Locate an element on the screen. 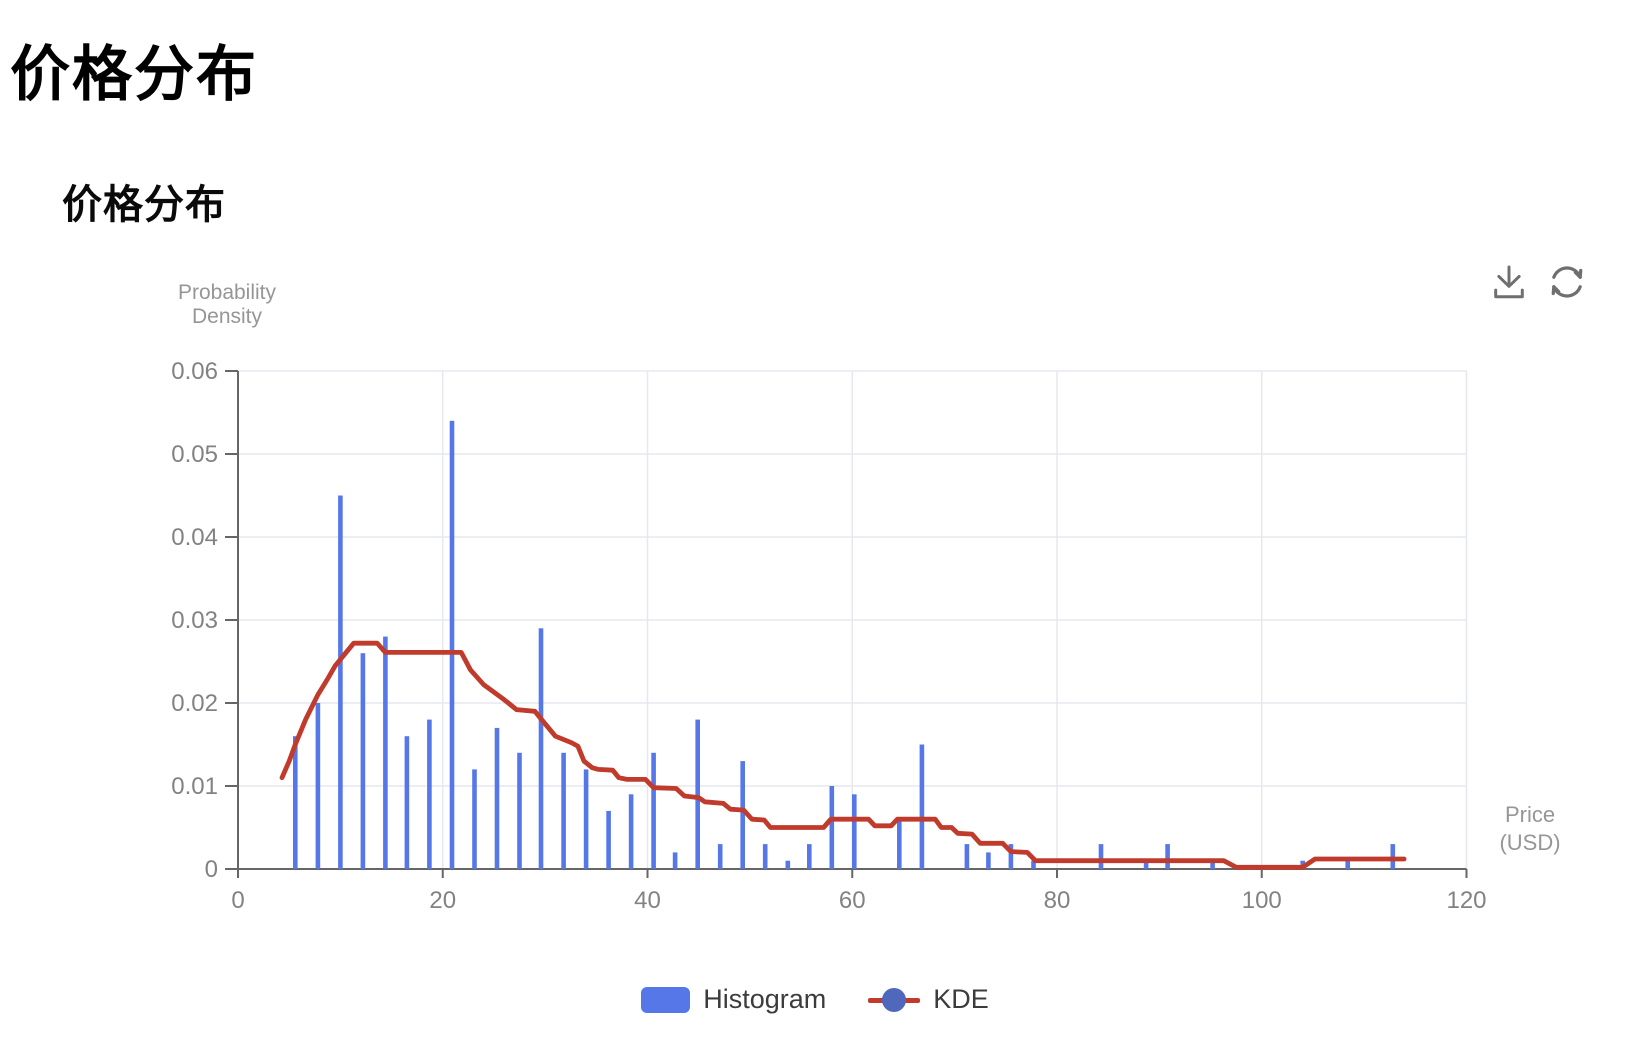 The width and height of the screenshot is (1630, 1052). svg-text: 0.02 is located at coordinates (194, 703).